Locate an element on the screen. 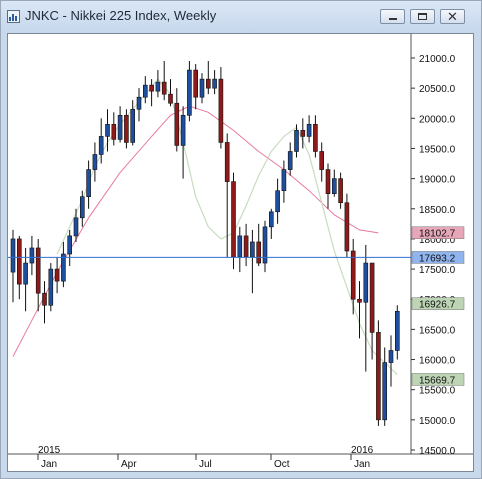 The image size is (482, 479). y-tick-label: 18500.0 is located at coordinates (437, 210).